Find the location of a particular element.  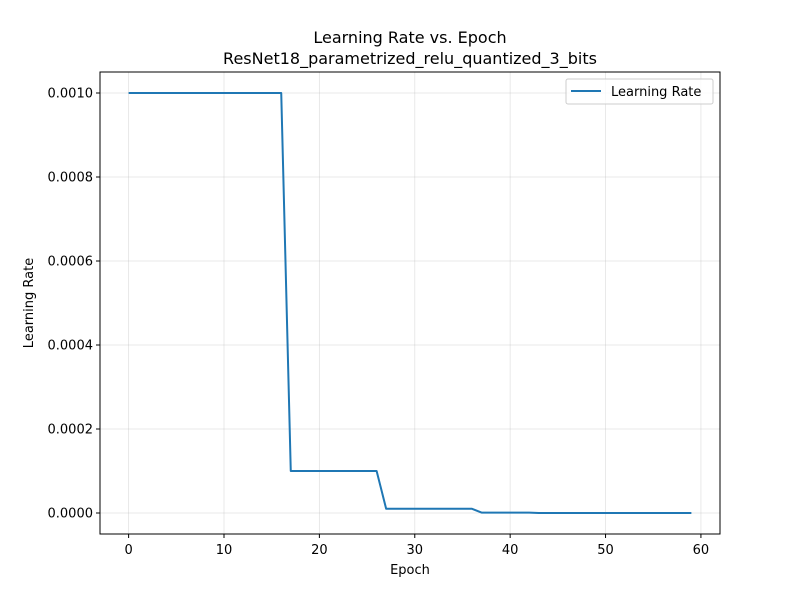

y-tick-label: 0.0002 is located at coordinates (71, 430).